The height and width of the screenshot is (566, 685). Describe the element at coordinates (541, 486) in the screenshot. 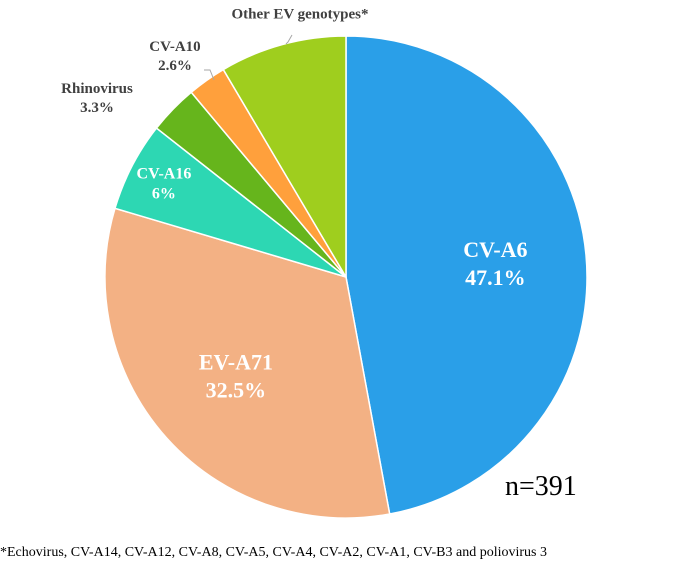

I see `sample-size-label: n=391` at that location.